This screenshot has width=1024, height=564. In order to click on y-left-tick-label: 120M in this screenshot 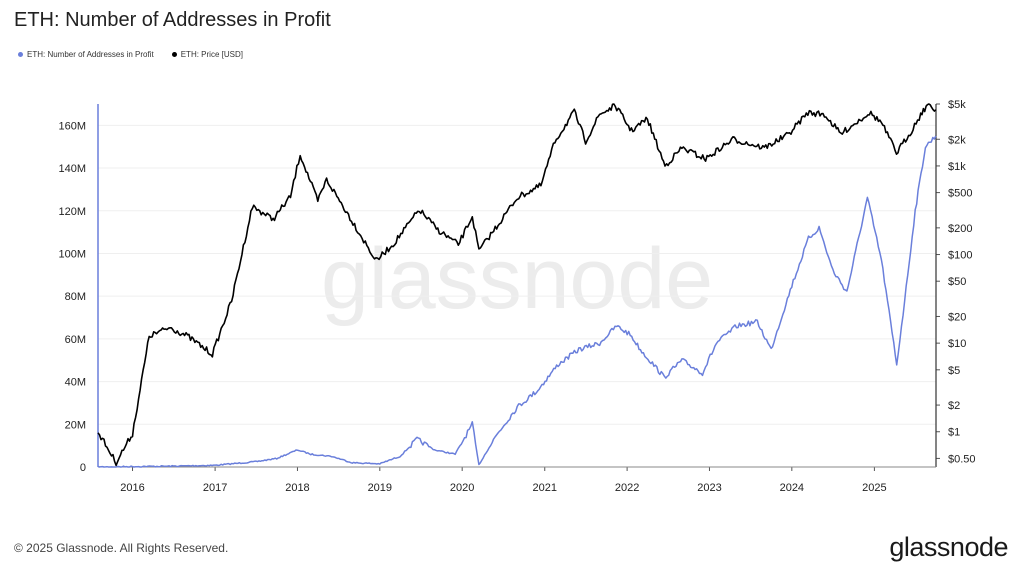, I will do `click(72, 212)`.